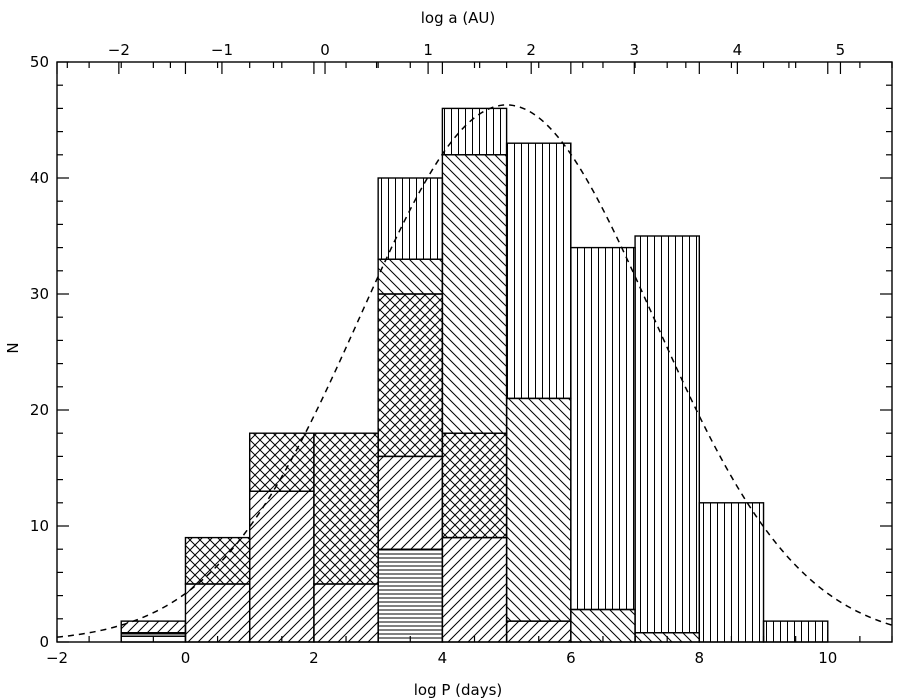 This screenshot has width=920, height=700. I want to click on x-tick-label: 4, so click(443, 658).